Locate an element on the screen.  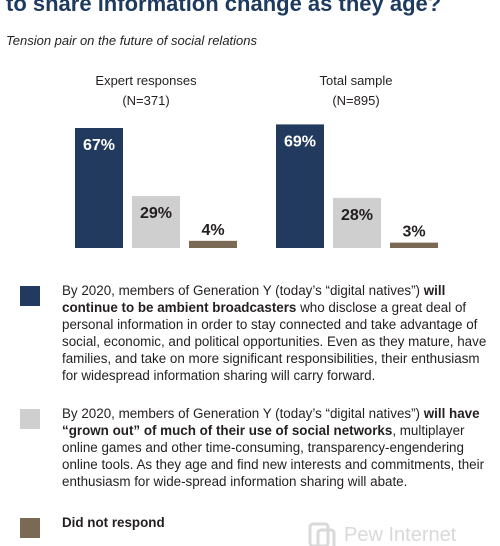
bar-0-no-response is located at coordinates (213, 244).